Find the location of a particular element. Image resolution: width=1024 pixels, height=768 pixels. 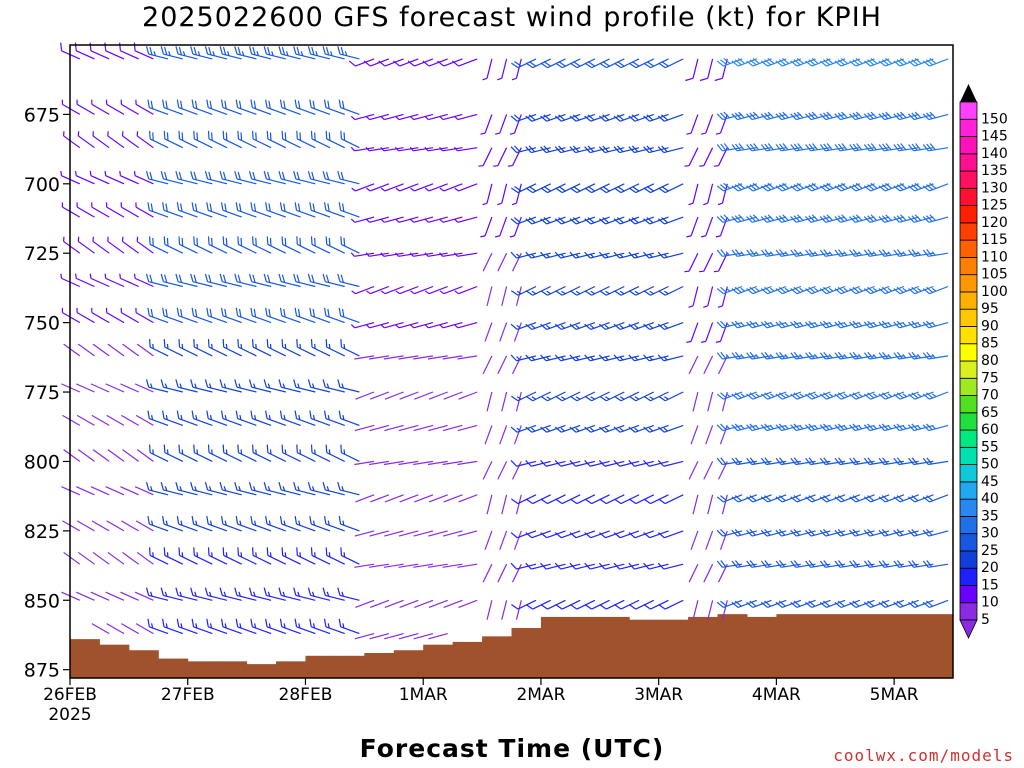

colorbar-label: 105 is located at coordinates (994, 275).